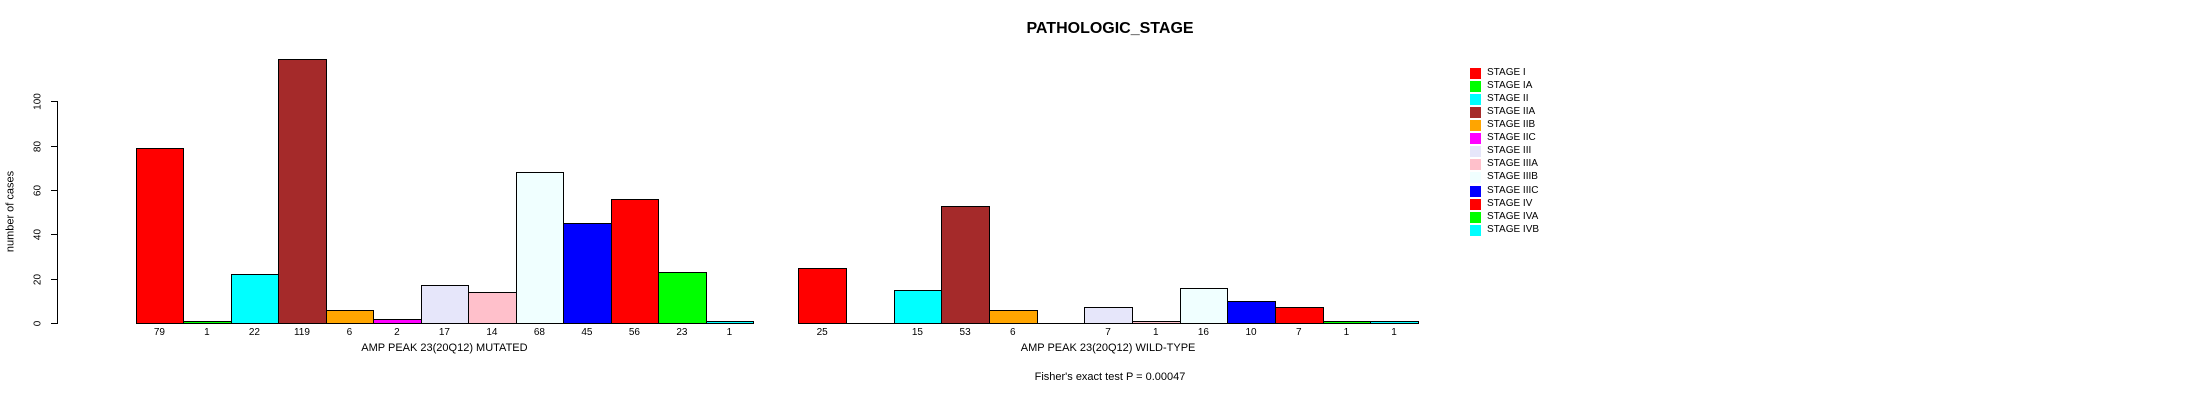 The width and height of the screenshot is (2190, 400). What do you see at coordinates (38, 279) in the screenshot?
I see `y-tick-label: 20` at bounding box center [38, 279].